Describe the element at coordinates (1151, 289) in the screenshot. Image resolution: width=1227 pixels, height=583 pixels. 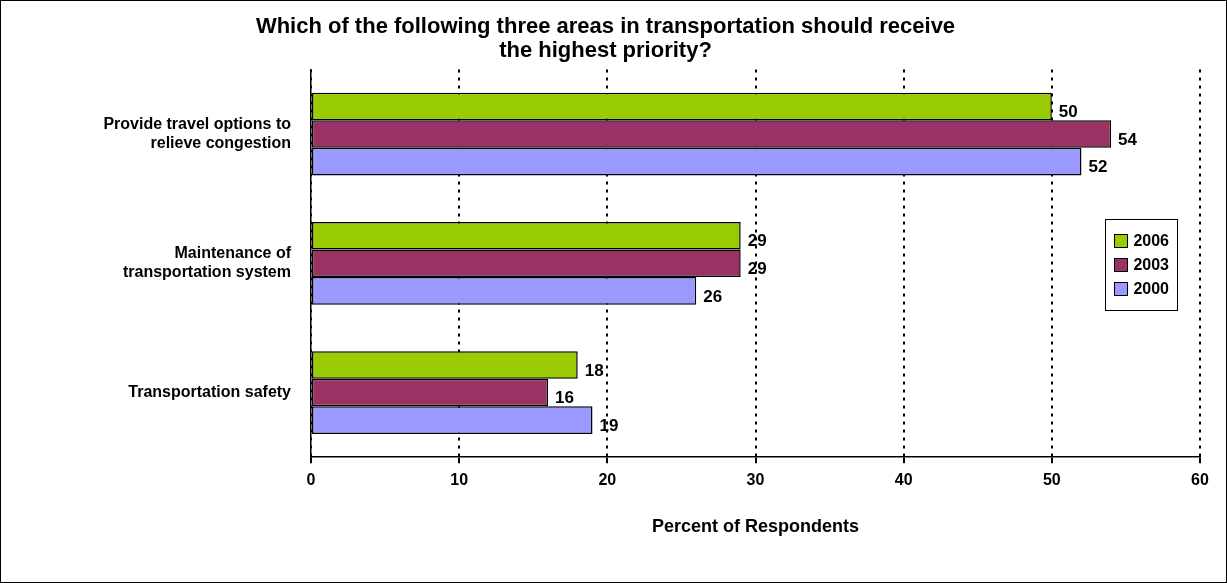
I see `legend-label: 2000` at that location.